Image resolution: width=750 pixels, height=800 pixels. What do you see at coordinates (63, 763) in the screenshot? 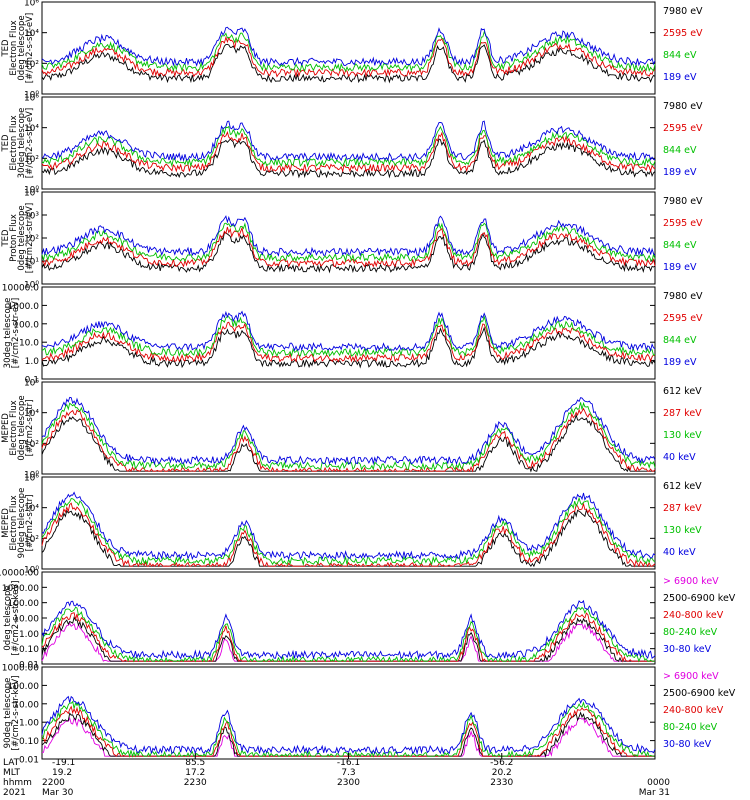
I see `time-row-value: -19.1` at bounding box center [63, 763].